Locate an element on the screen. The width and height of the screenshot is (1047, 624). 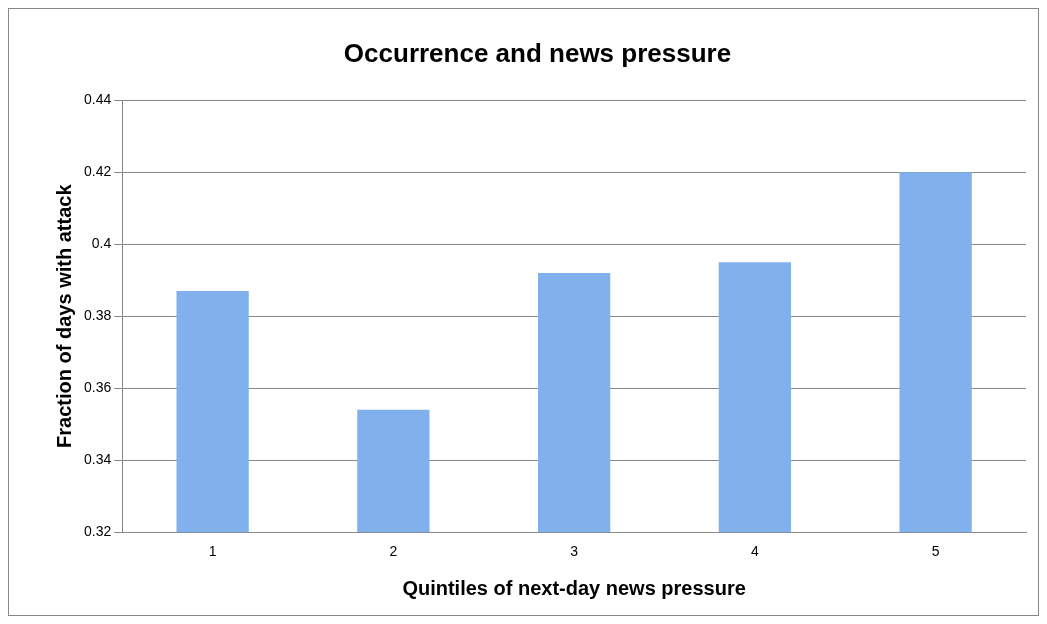
y-tick-label: 0.4 is located at coordinates (101, 243).